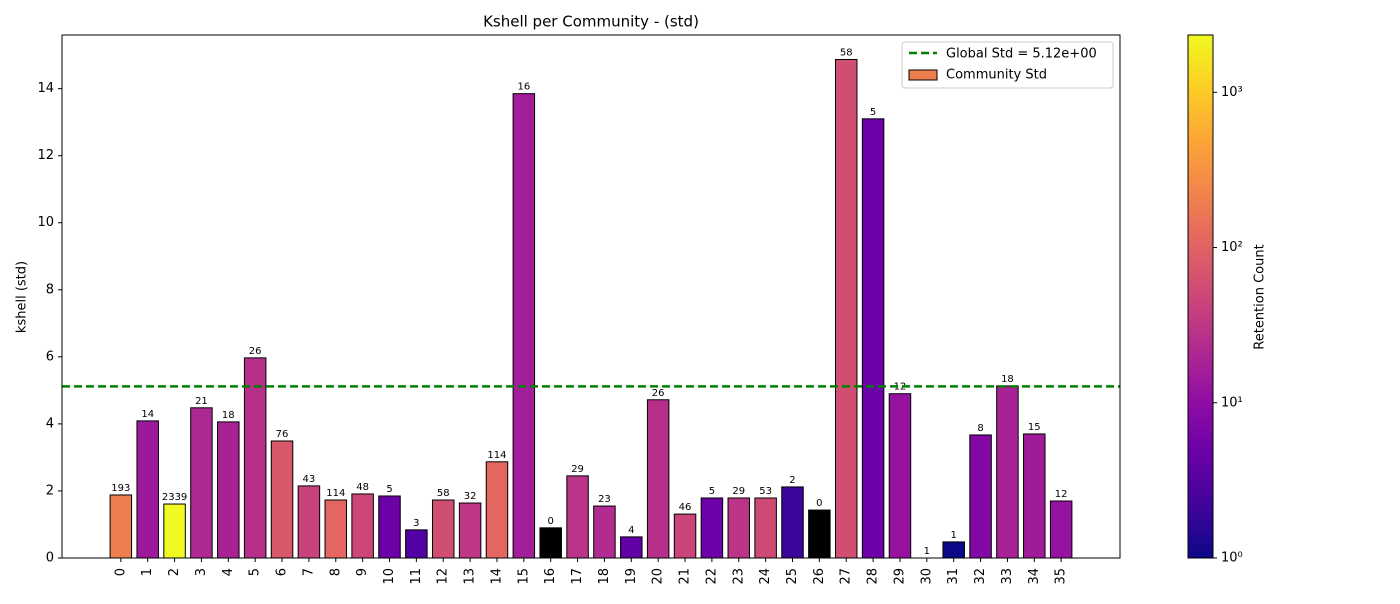 The height and width of the screenshot is (604, 1400). What do you see at coordinates (1021, 54) in the screenshot?
I see `legend-label: Global Std = 5.12e+00` at bounding box center [1021, 54].